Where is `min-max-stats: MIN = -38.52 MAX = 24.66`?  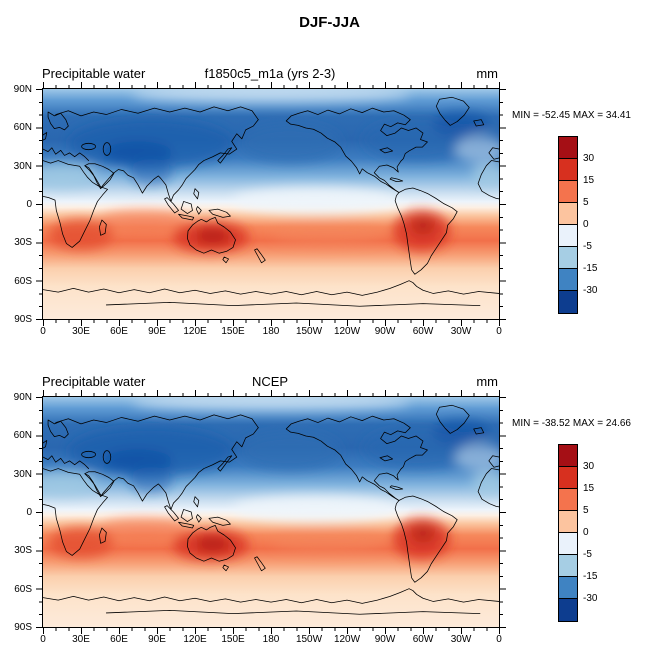 min-max-stats: MIN = -38.52 MAX = 24.66 is located at coordinates (571, 423).